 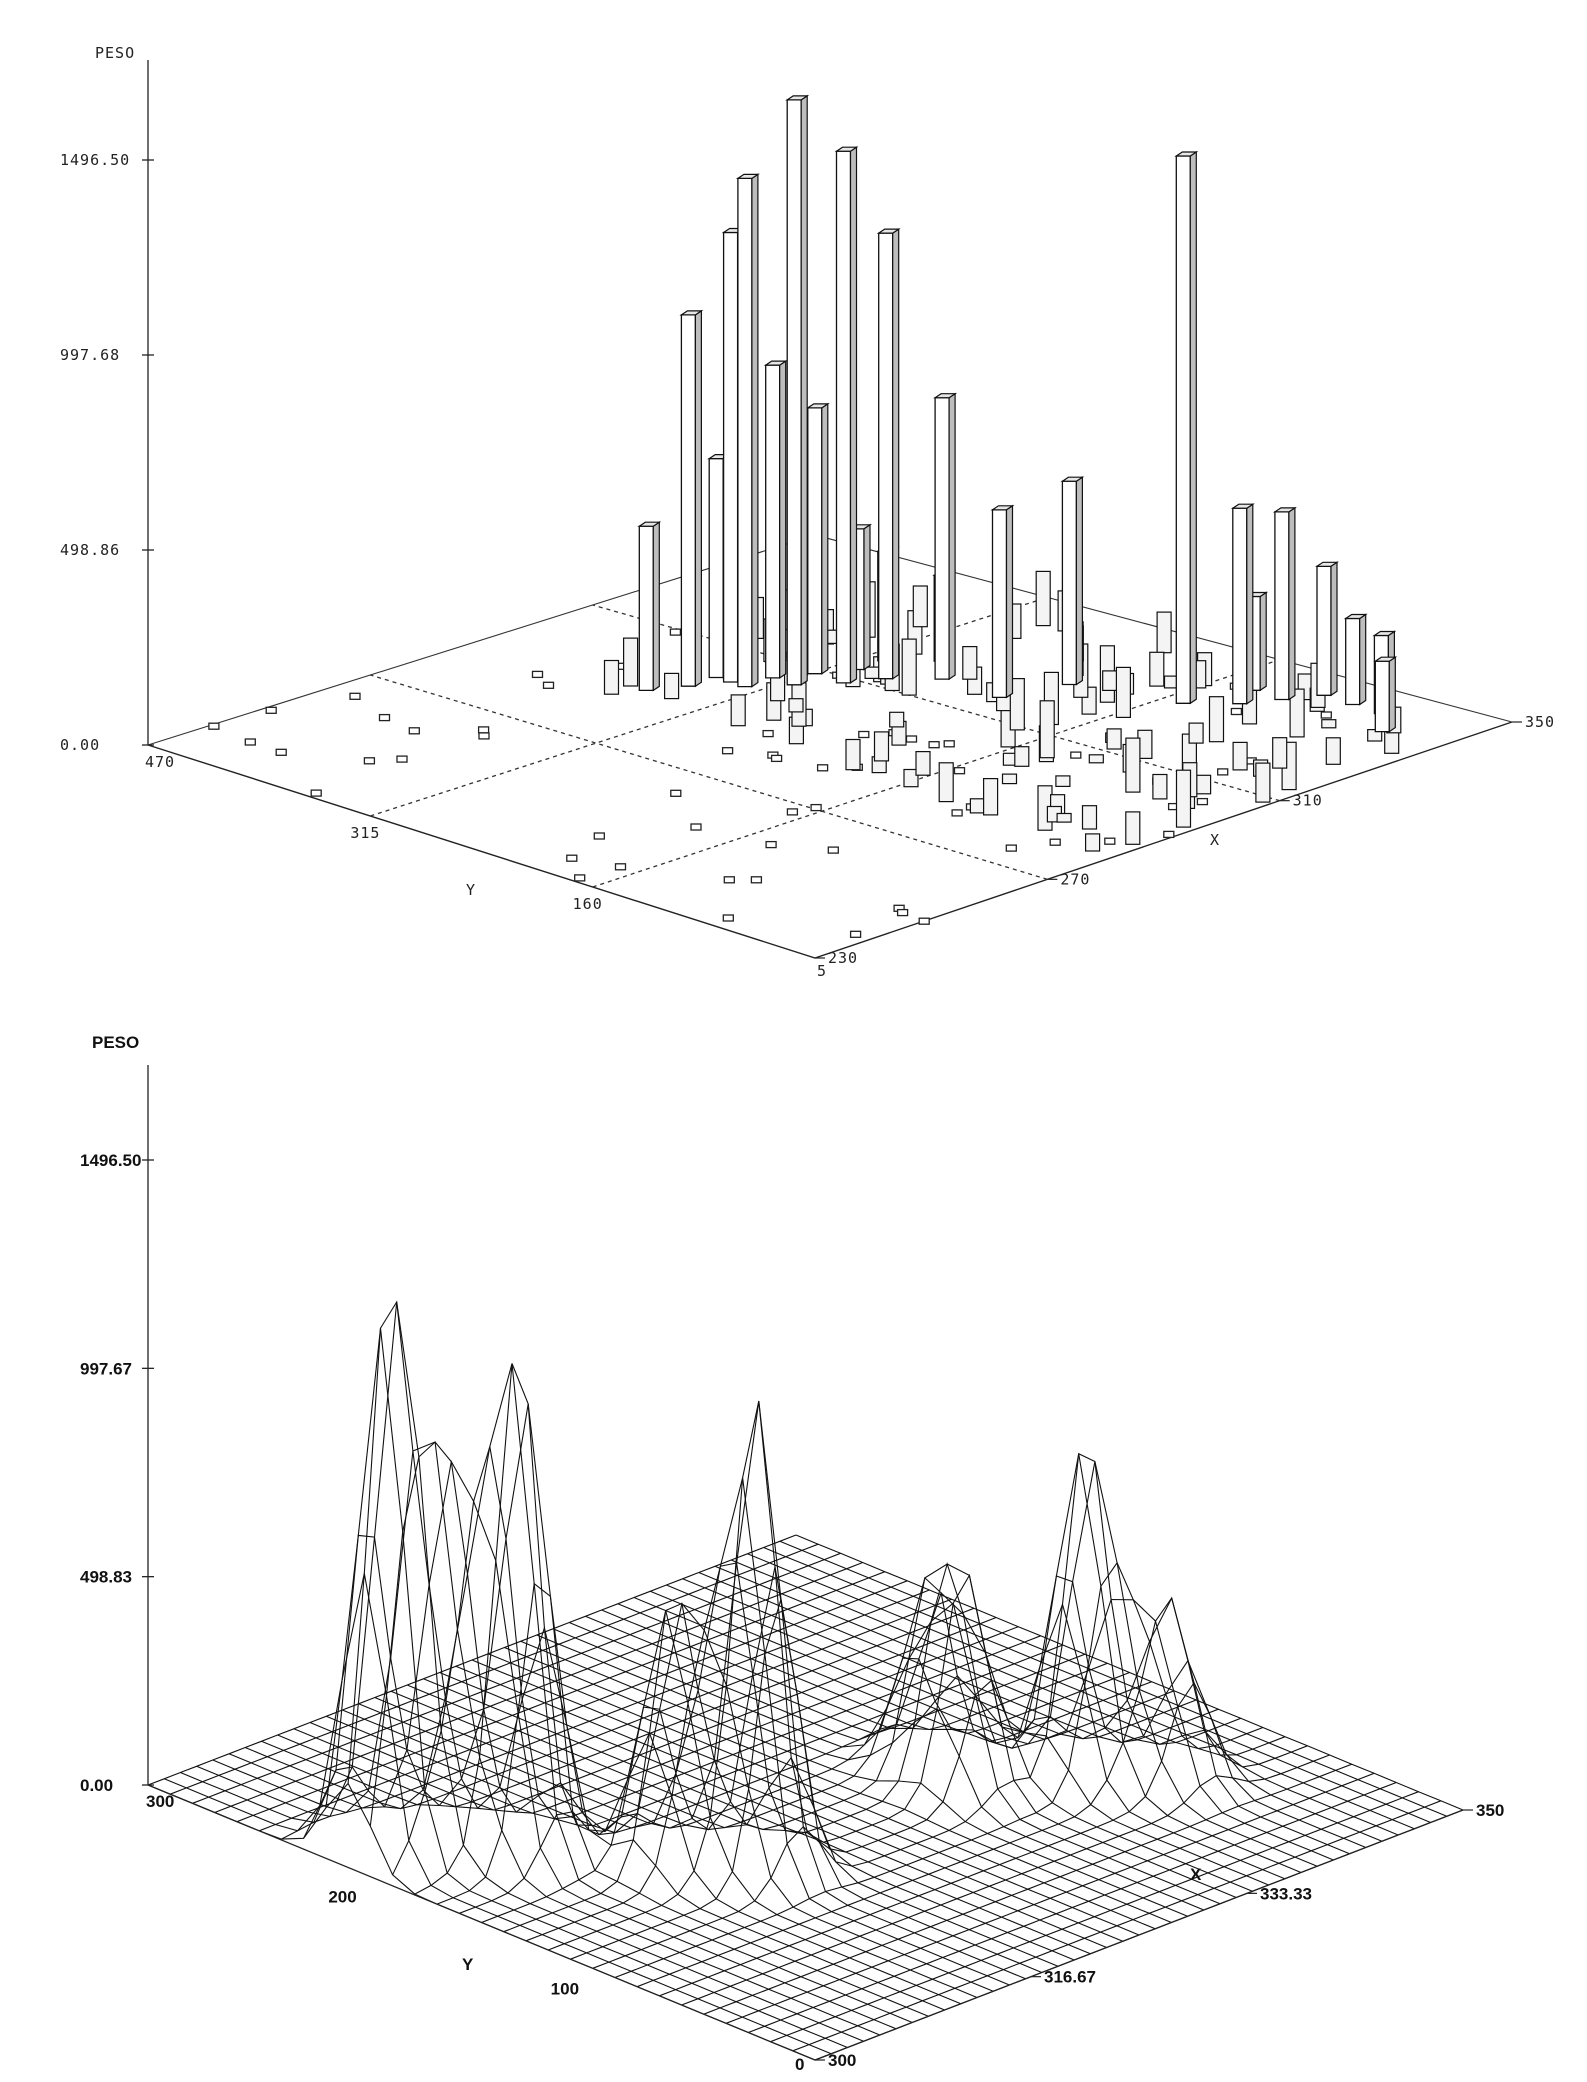 What do you see at coordinates (1490, 1810) in the screenshot?
I see `x-tick-label: 350` at bounding box center [1490, 1810].